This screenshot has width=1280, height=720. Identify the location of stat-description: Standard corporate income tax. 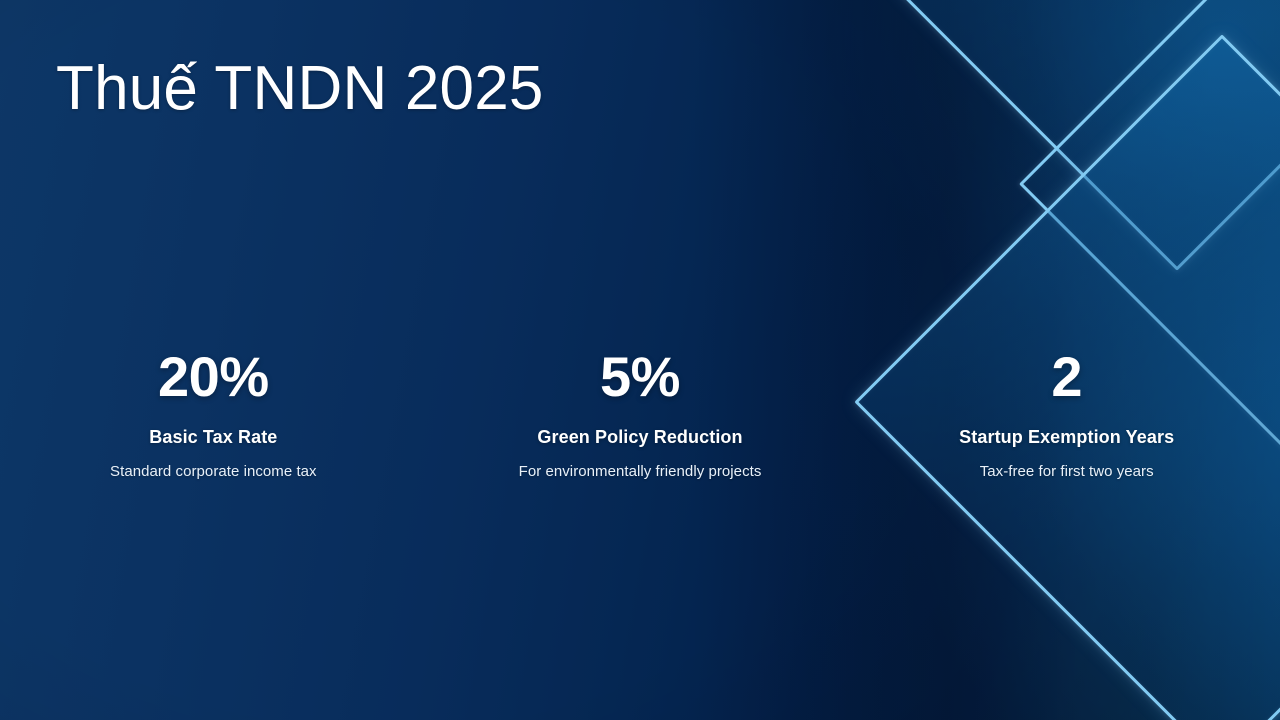
(213, 471).